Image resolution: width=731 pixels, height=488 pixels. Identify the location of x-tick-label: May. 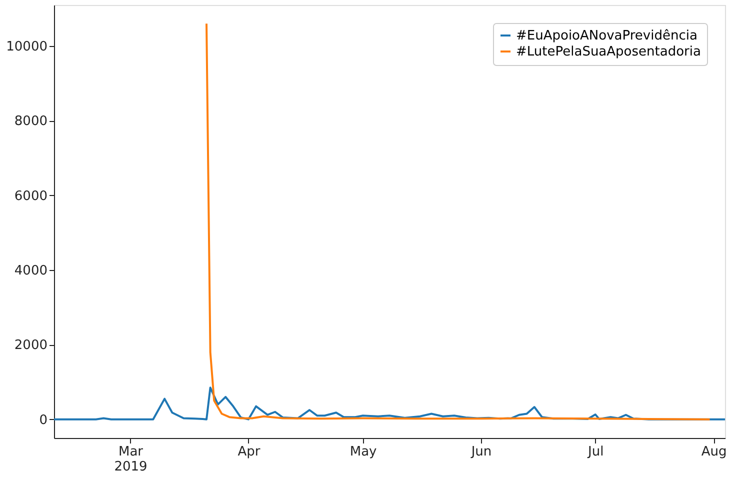
(364, 452).